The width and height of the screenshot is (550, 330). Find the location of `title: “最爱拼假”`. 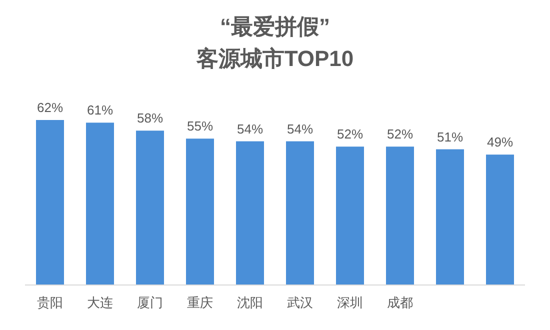

title: “最爱拼假” is located at coordinates (275, 26).